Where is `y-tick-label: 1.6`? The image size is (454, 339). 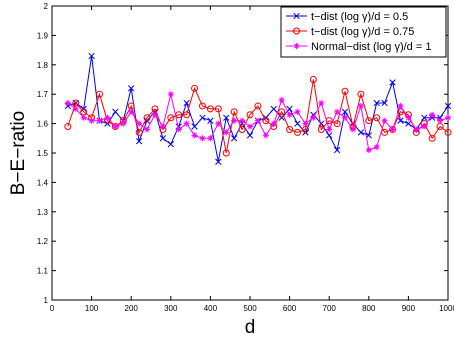 y-tick-label: 1.6 is located at coordinates (43, 124).